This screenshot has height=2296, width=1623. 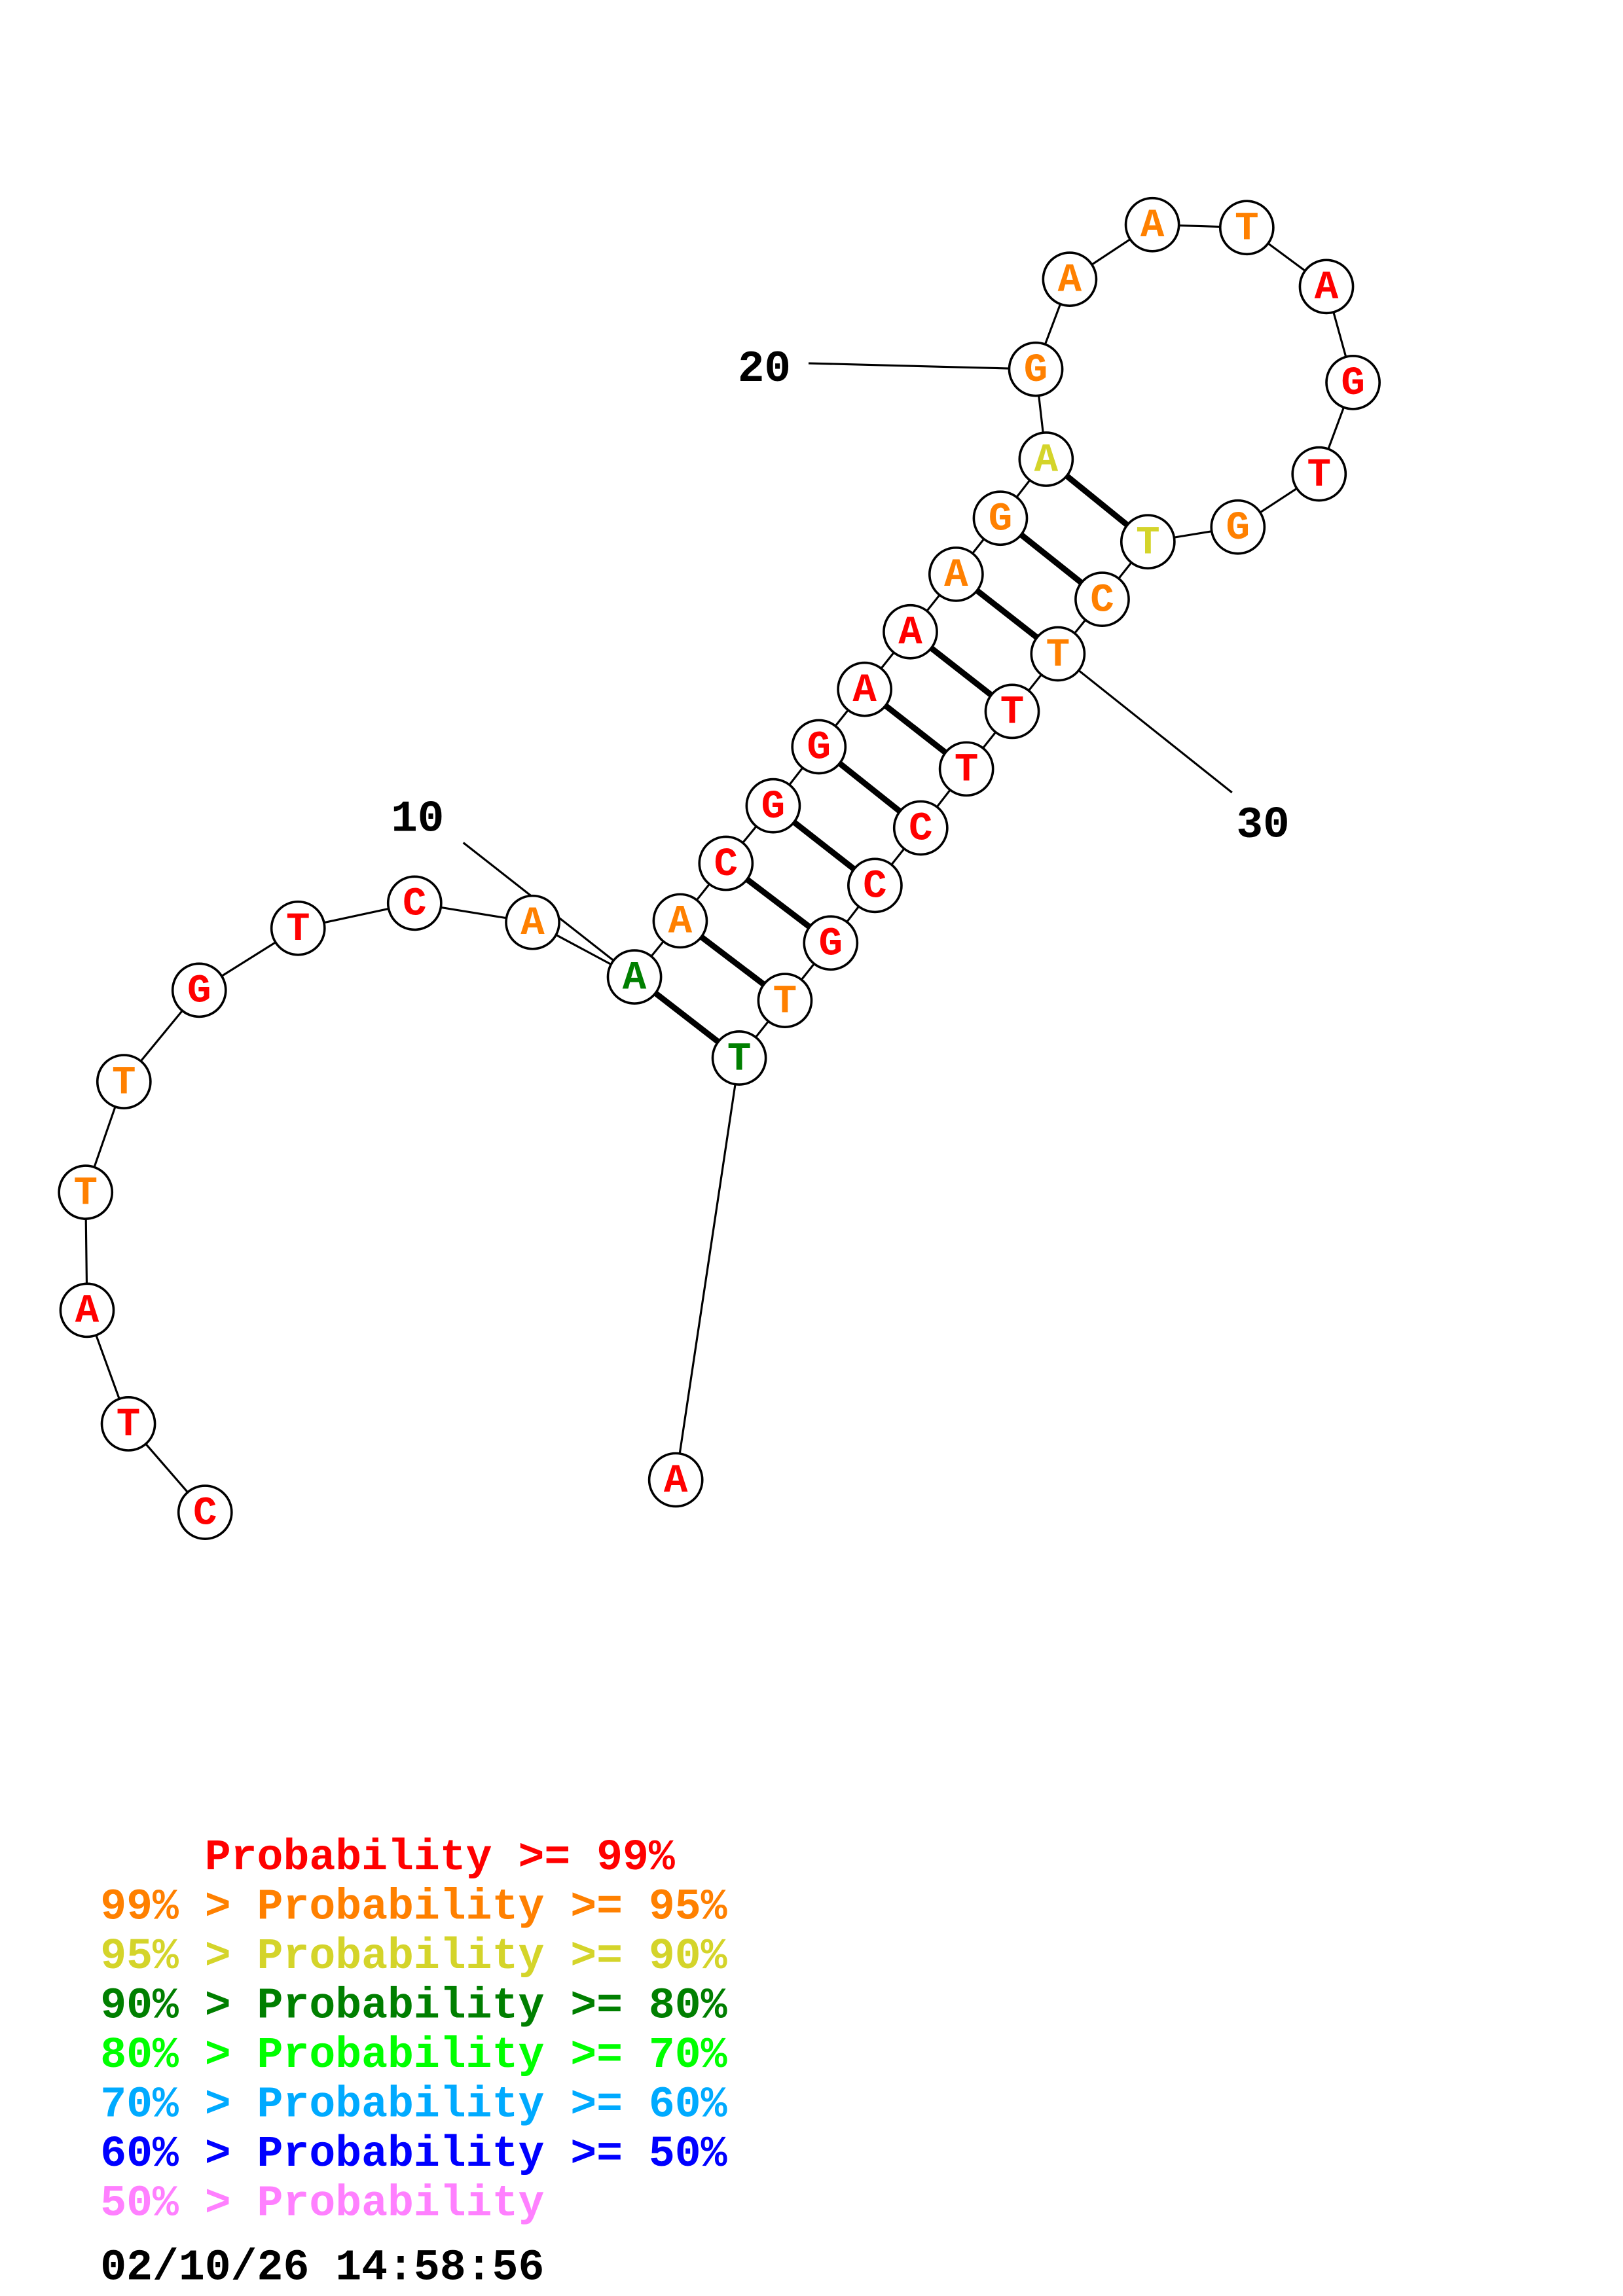 I want to click on nucleotide-19: A, so click(x=1046, y=459).